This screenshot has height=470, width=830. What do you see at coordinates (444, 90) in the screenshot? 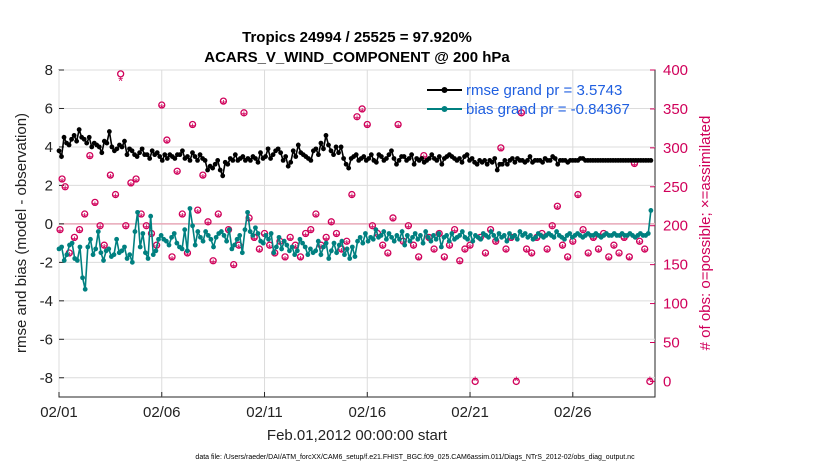
I see `legend-rmse-marker` at bounding box center [444, 90].